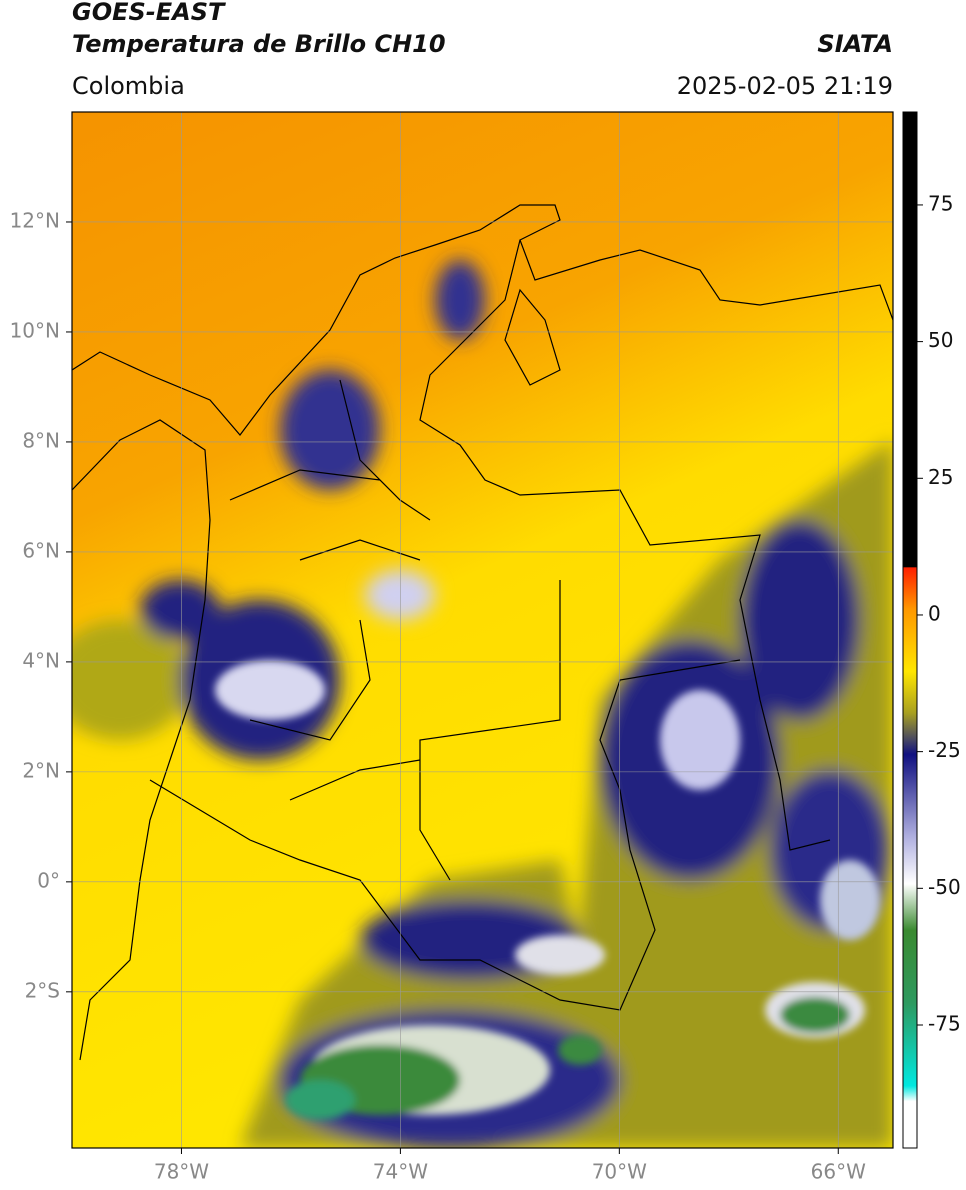  What do you see at coordinates (940, 203) in the screenshot?
I see `colorbar-label: 75` at bounding box center [940, 203].